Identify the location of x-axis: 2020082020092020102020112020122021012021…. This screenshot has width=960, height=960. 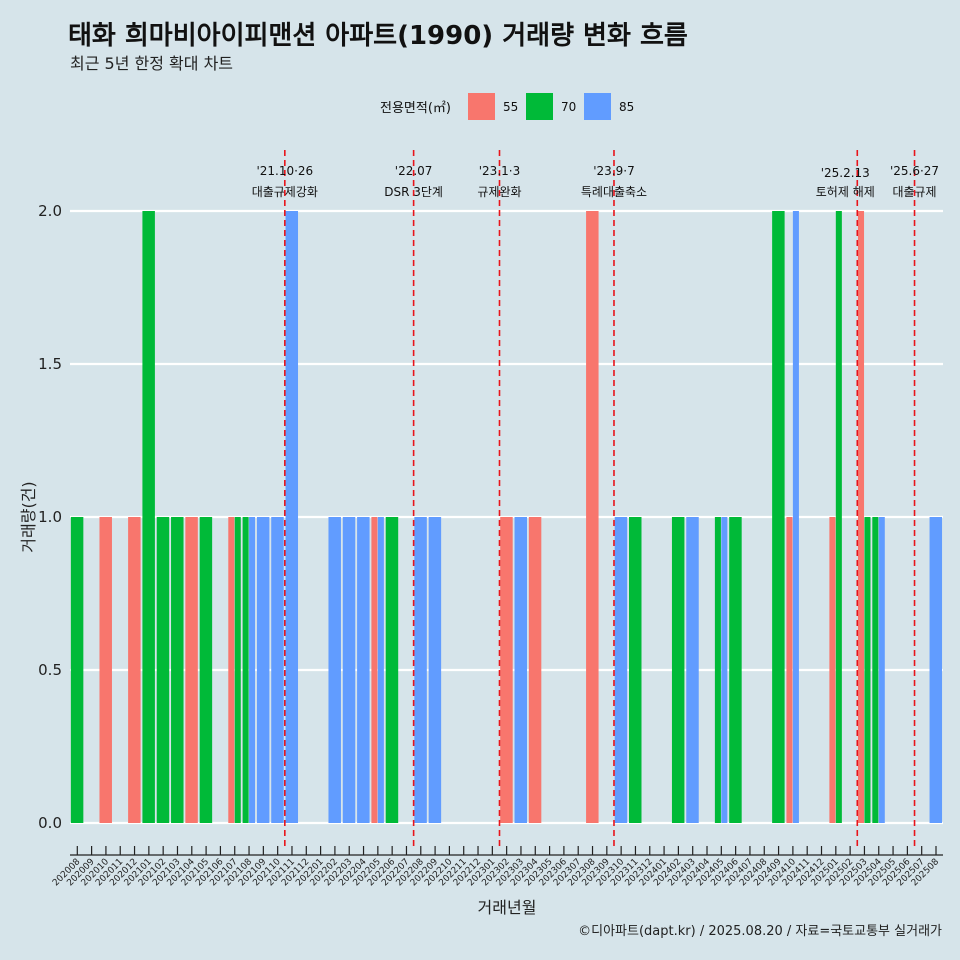
(497, 867).